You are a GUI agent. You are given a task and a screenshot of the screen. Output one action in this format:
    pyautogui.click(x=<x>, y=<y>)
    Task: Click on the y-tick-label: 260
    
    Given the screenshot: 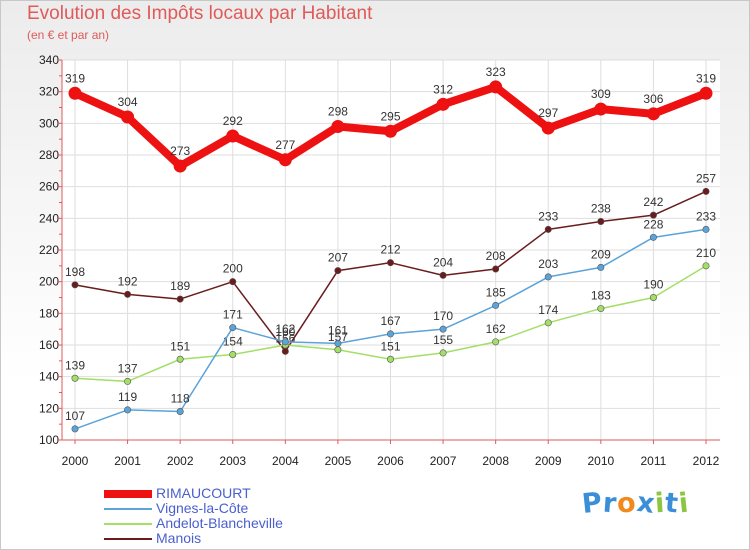 What is the action you would take?
    pyautogui.click(x=49, y=187)
    